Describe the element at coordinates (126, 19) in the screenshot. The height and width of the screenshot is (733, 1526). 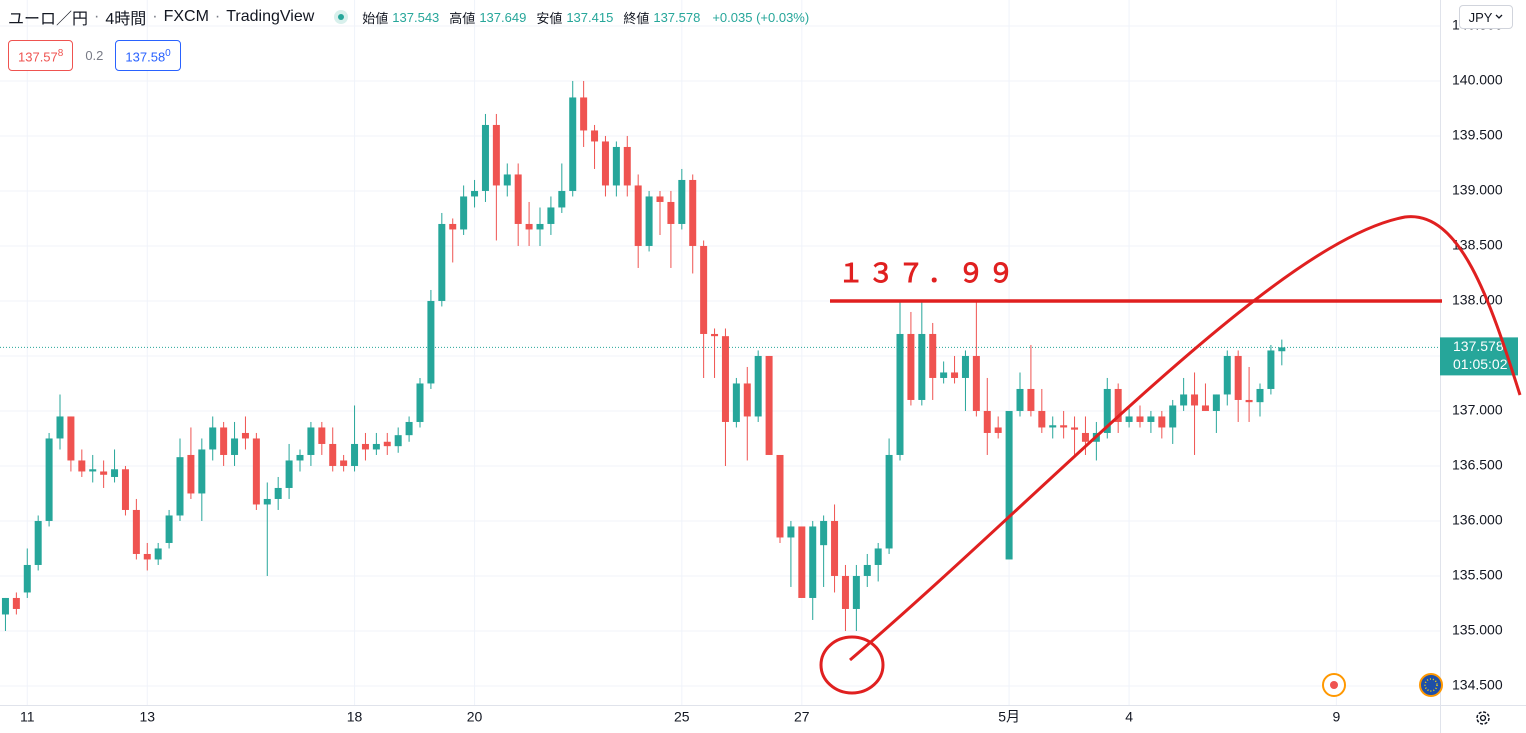
I see `interval: 4時間` at that location.